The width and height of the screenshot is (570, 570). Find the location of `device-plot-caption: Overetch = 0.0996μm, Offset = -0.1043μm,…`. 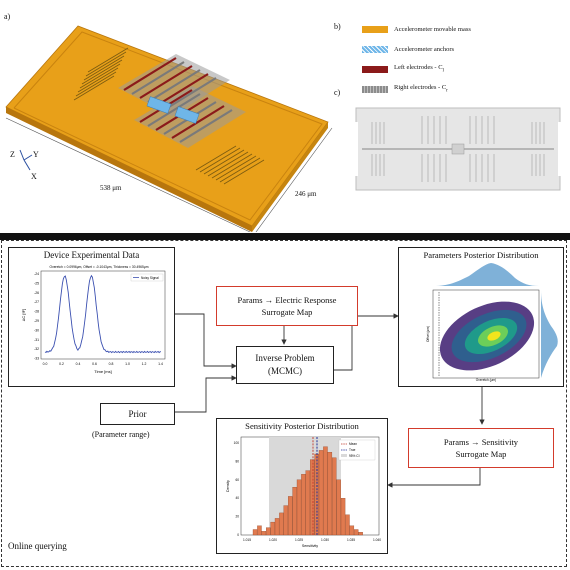

device-plot-caption: Overetch = 0.0996μm, Offset = -0.1043μm,… is located at coordinates (99, 267).